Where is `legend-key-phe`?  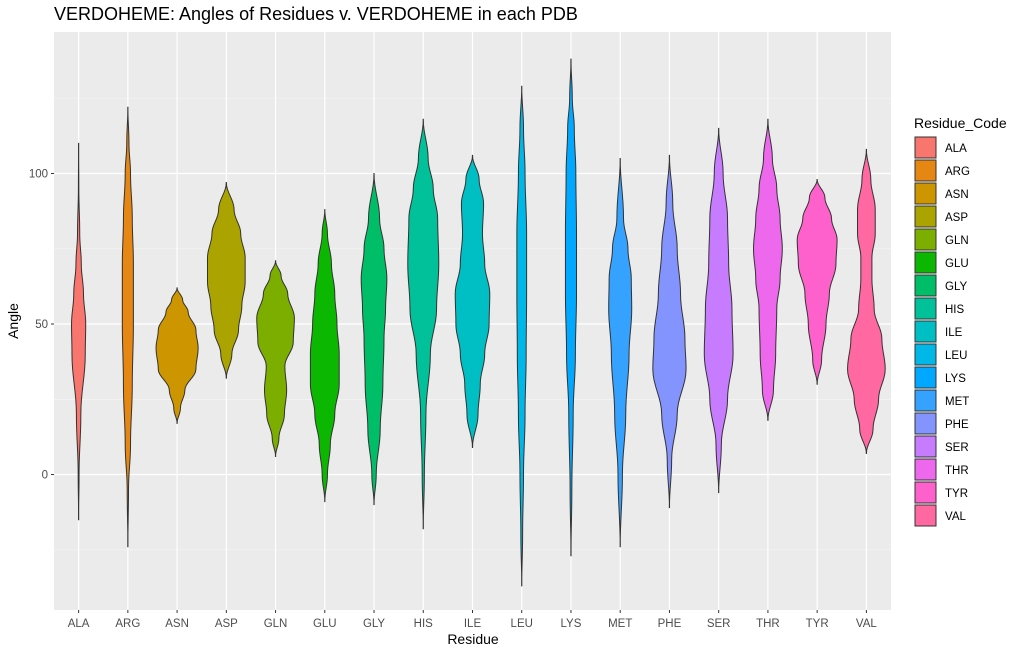
legend-key-phe is located at coordinates (925, 423).